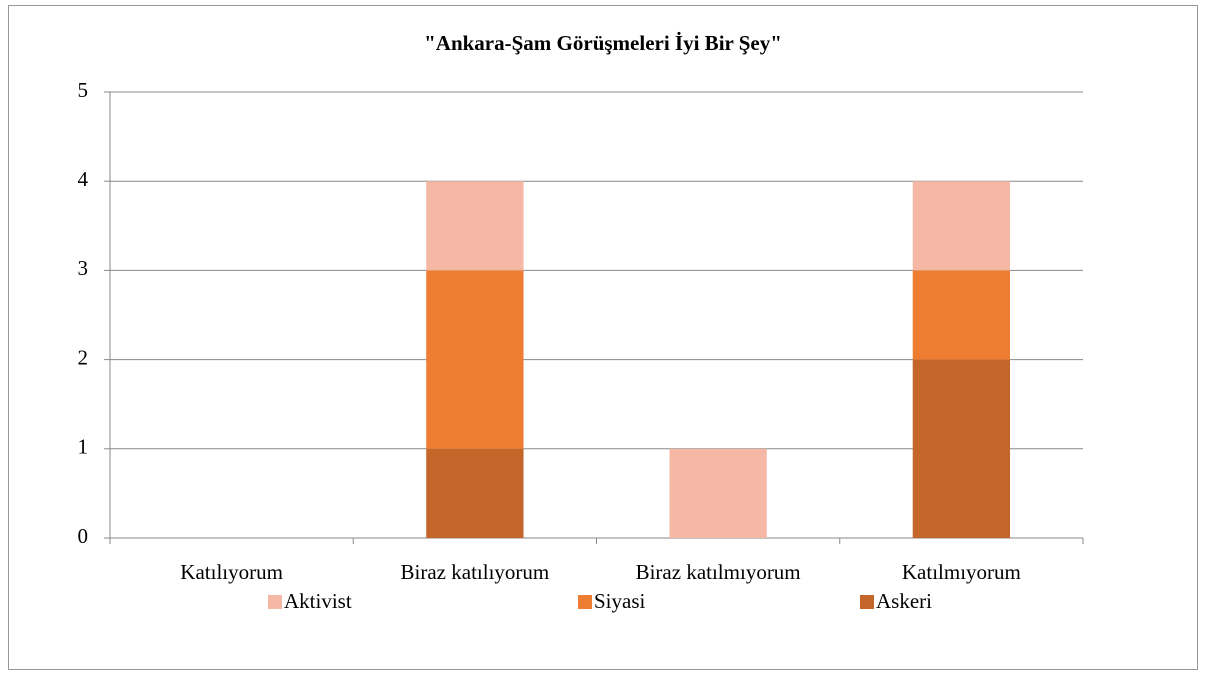 Image resolution: width=1206 pixels, height=675 pixels. I want to click on x-tick-label: Biraz katılıyorum, so click(475, 572).